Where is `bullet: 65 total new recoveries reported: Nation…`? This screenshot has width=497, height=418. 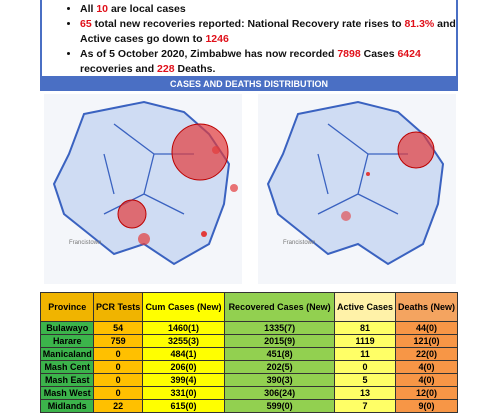 bullet: 65 total new recoveries reported: Nation… is located at coordinates (268, 32).